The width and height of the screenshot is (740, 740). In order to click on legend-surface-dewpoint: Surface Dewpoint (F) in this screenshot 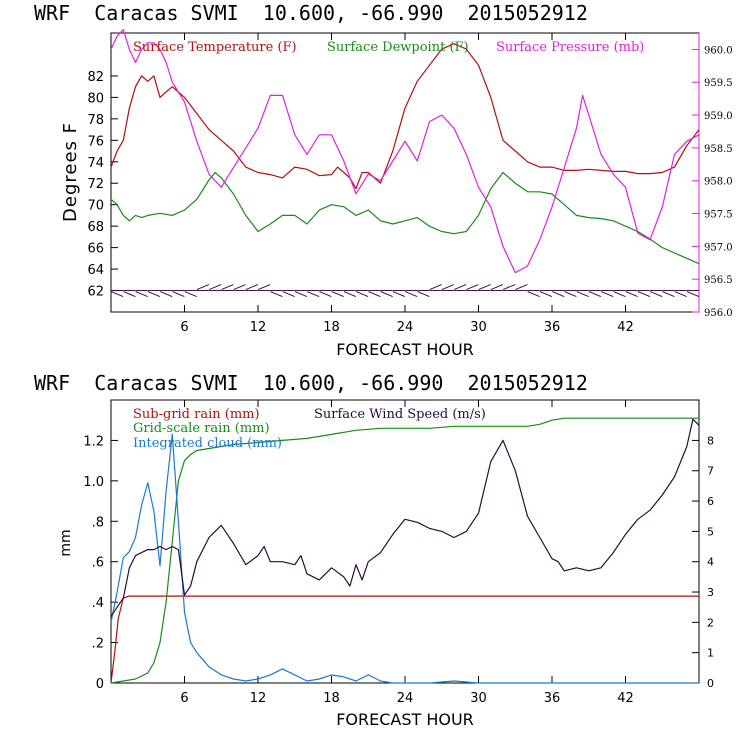, I will do `click(398, 47)`.